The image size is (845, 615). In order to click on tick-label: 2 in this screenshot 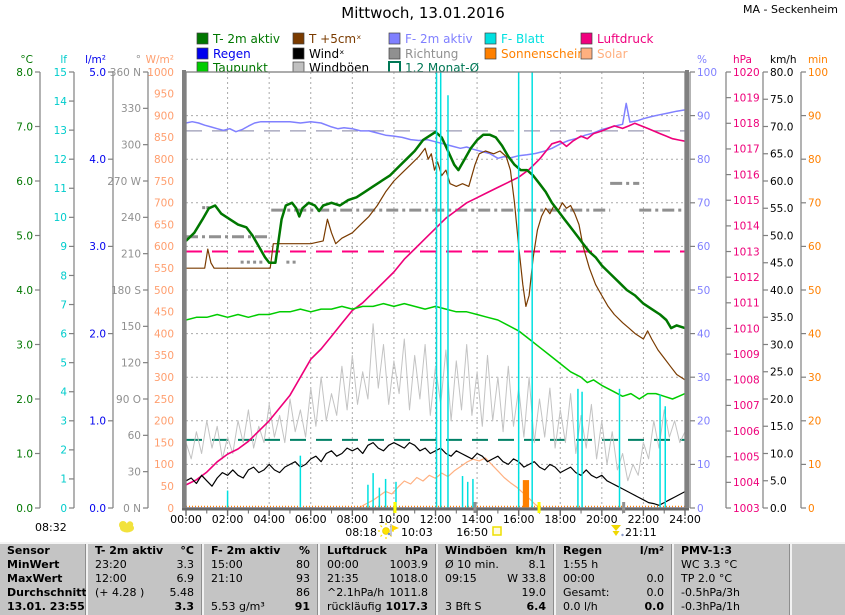, I will do `click(63, 451)`.